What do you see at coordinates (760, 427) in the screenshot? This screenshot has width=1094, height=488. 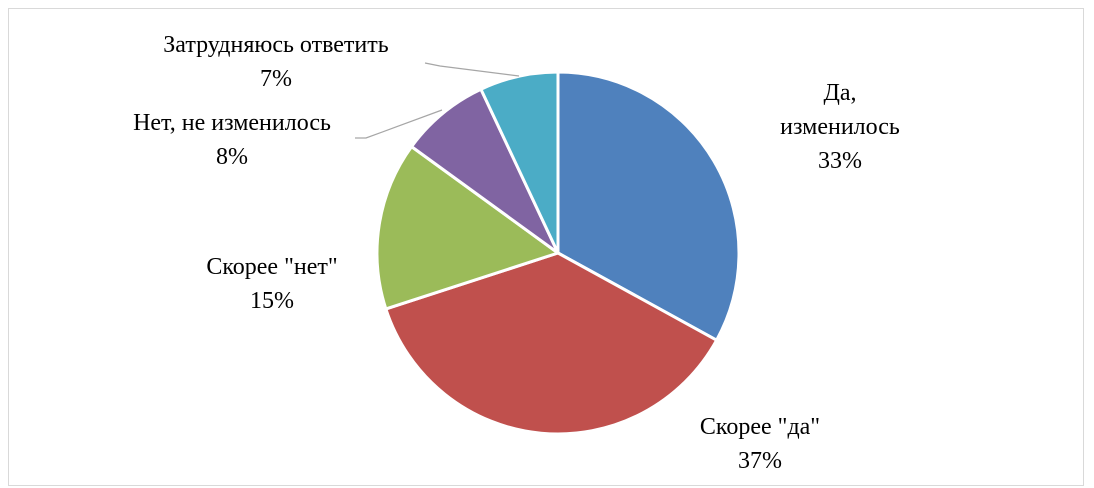 I see `category-label: Скорее "да"` at bounding box center [760, 427].